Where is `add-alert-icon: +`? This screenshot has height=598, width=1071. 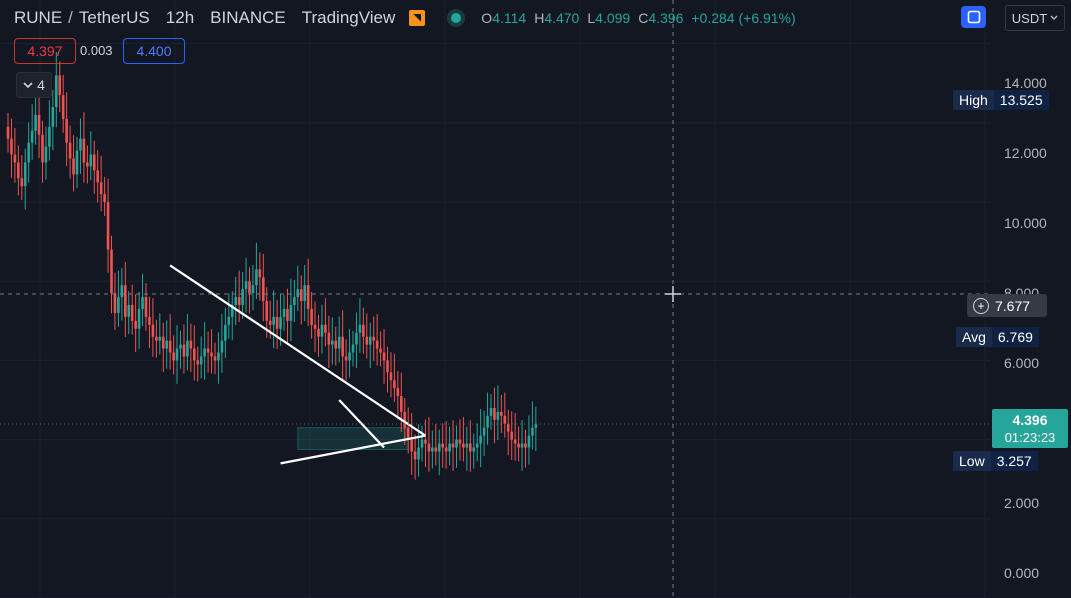 add-alert-icon: + is located at coordinates (981, 305).